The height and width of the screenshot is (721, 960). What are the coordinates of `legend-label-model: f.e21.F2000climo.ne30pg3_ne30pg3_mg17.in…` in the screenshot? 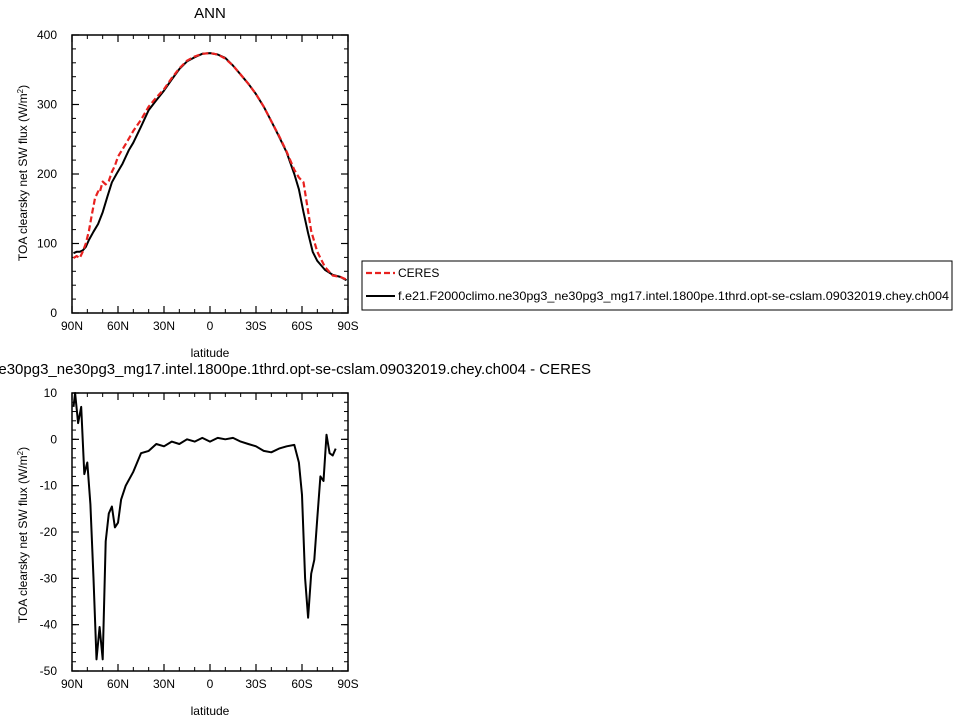 It's located at (673, 296).